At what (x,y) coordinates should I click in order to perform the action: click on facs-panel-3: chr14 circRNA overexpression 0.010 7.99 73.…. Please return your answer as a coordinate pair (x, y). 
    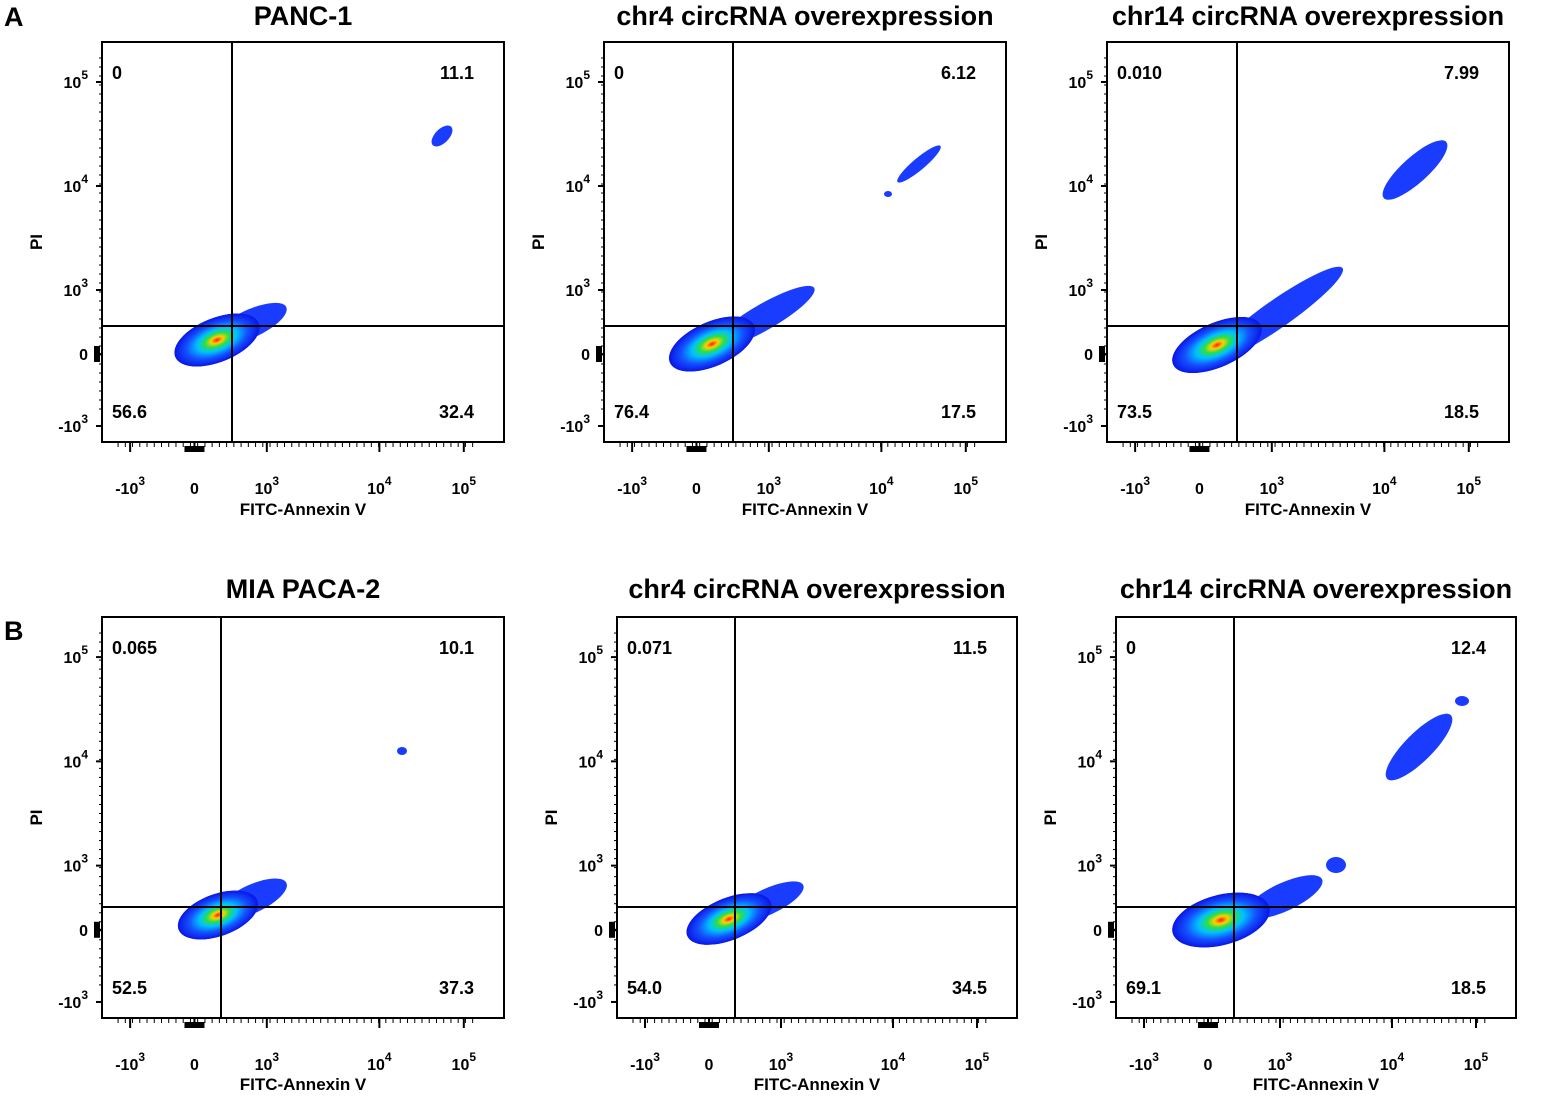
    Looking at the image, I should click on (1271, 260).